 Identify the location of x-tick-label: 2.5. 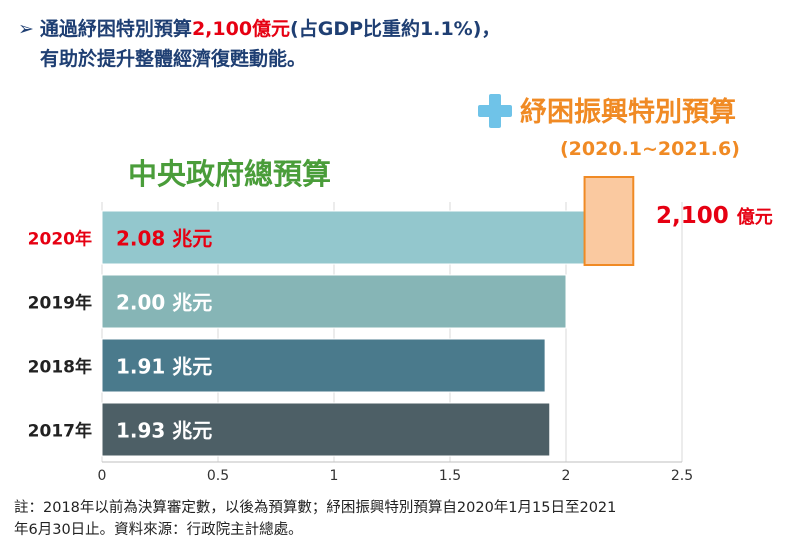
(682, 476).